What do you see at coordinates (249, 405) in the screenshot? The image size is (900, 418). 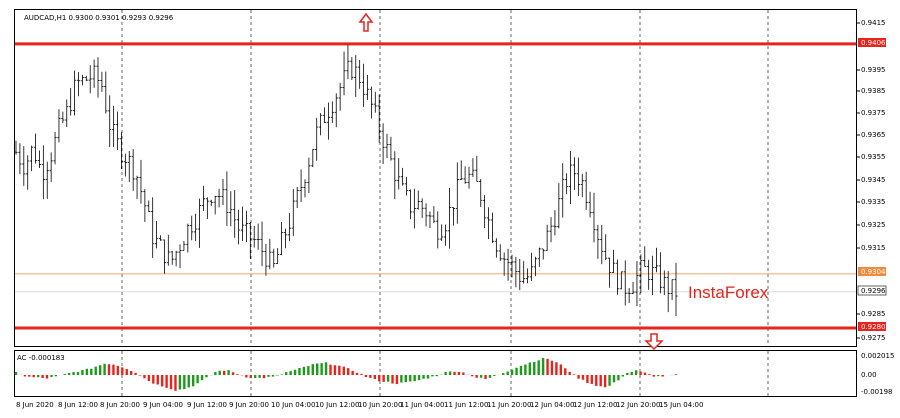 I see `time-label: 9 Jun 20:00` at bounding box center [249, 405].